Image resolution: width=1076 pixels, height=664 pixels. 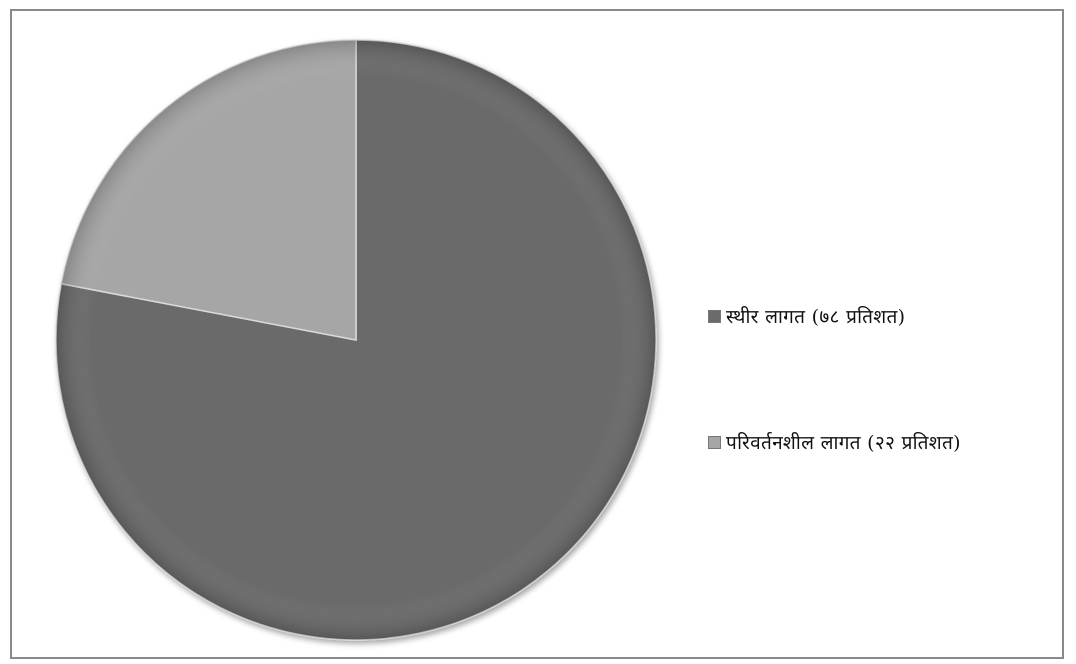 I want to click on legend-item-fixed-cost: स्थीर लागत (७८ प्रतिशत), so click(x=834, y=316).